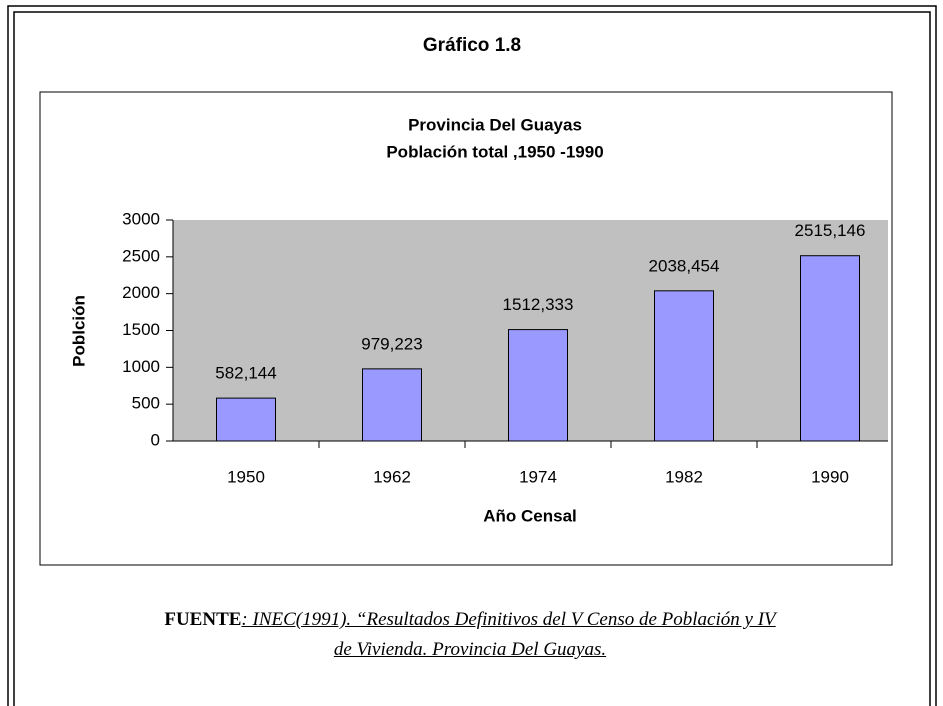 The height and width of the screenshot is (706, 943). Describe the element at coordinates (141, 292) in the screenshot. I see `y-tick-label: 2000` at that location.